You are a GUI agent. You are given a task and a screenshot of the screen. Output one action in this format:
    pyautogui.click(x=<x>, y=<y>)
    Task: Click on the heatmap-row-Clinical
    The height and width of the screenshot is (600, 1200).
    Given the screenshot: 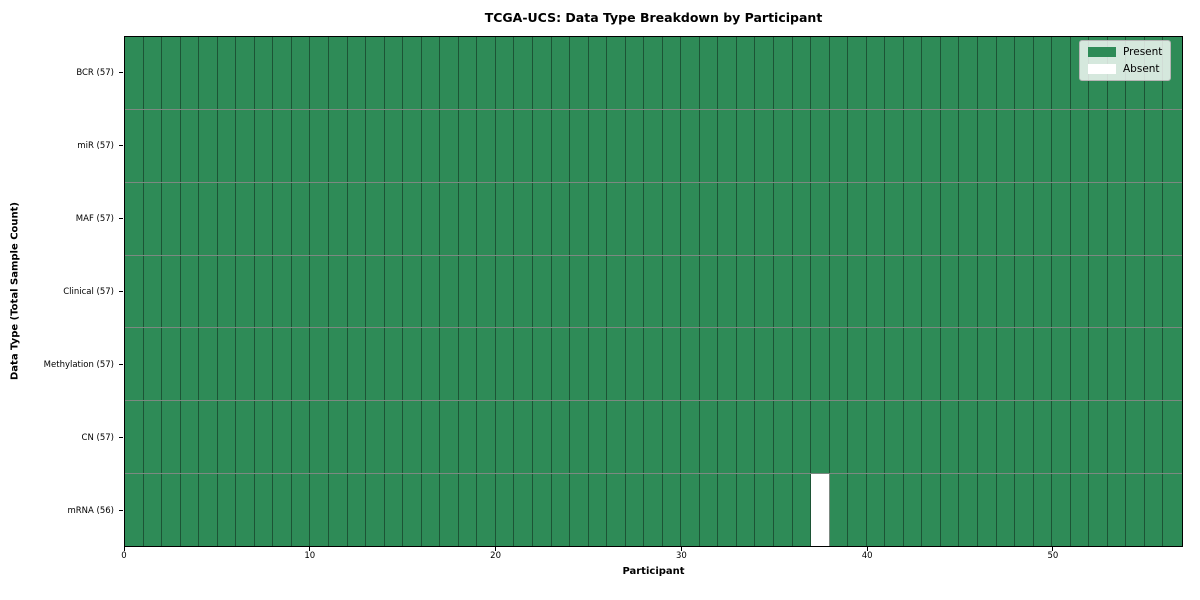 What is the action you would take?
    pyautogui.click(x=653, y=292)
    